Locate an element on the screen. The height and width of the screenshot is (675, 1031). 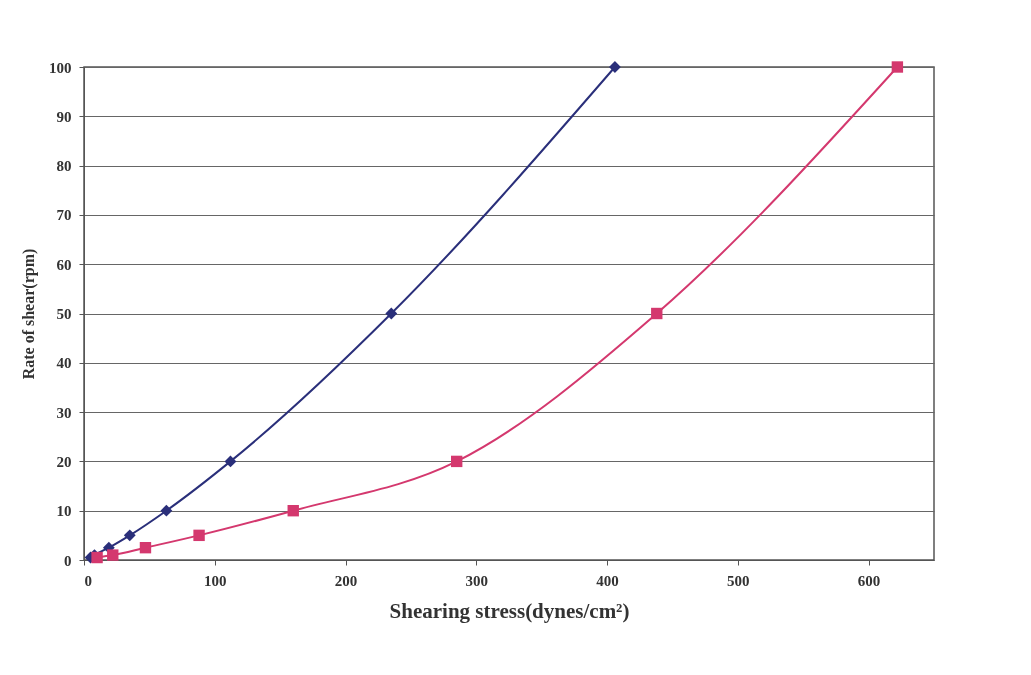
y-tick-label: 0 is located at coordinates (68, 560).